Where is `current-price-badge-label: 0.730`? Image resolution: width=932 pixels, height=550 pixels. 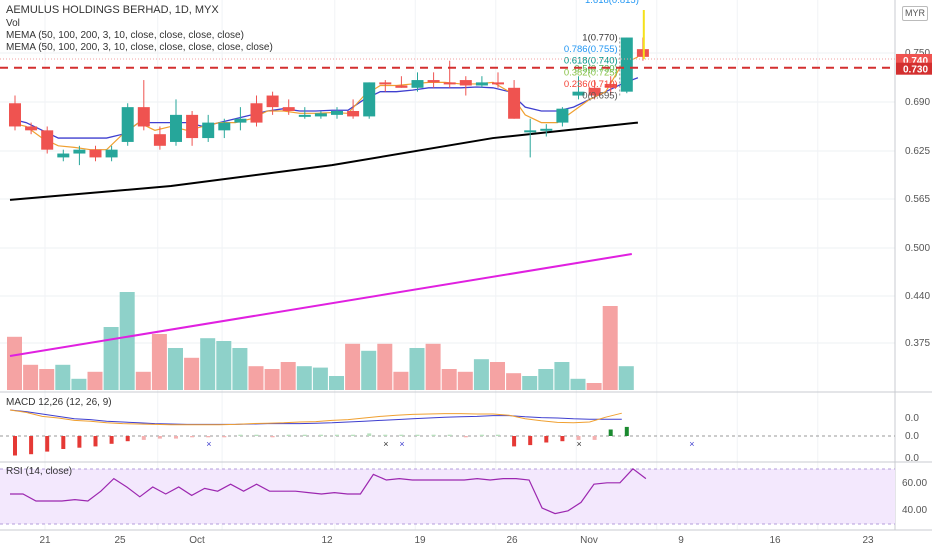
current-price-badge-label: 0.730 is located at coordinates (915, 70).